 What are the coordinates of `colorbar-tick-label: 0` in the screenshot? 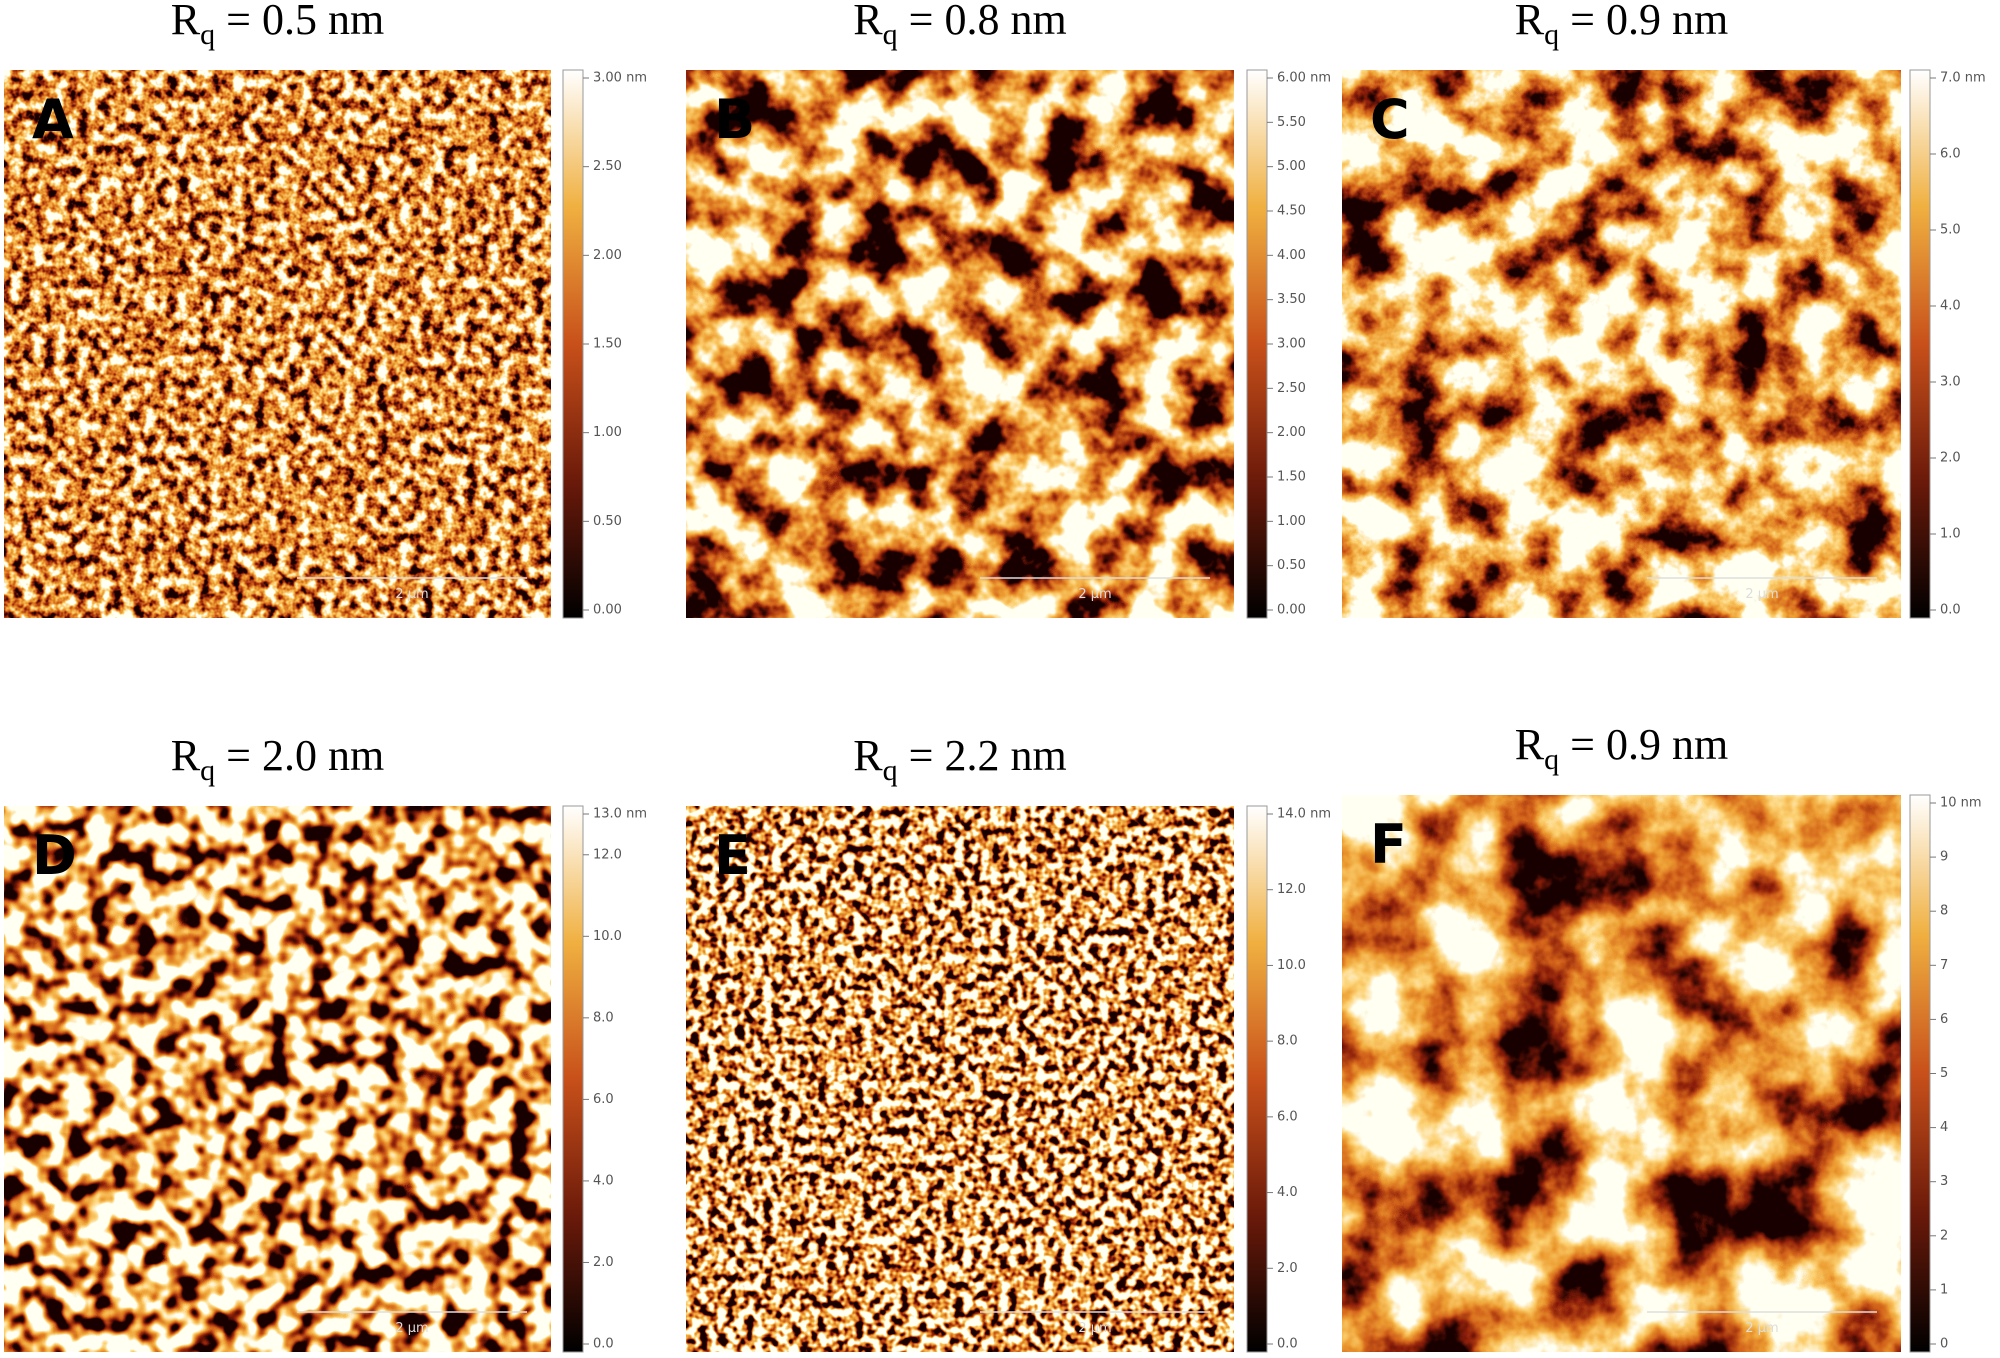 It's located at (1944, 1344).